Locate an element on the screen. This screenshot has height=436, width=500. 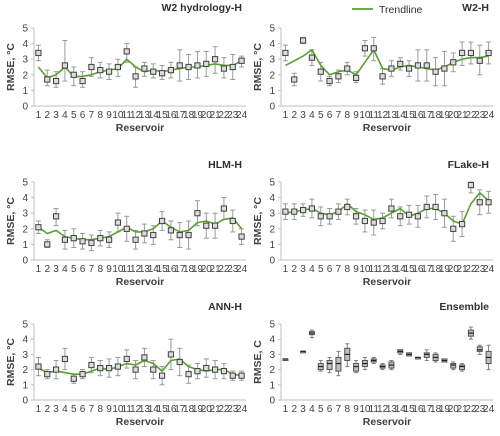
x-tick-label: 18 is located at coordinates (189, 115).